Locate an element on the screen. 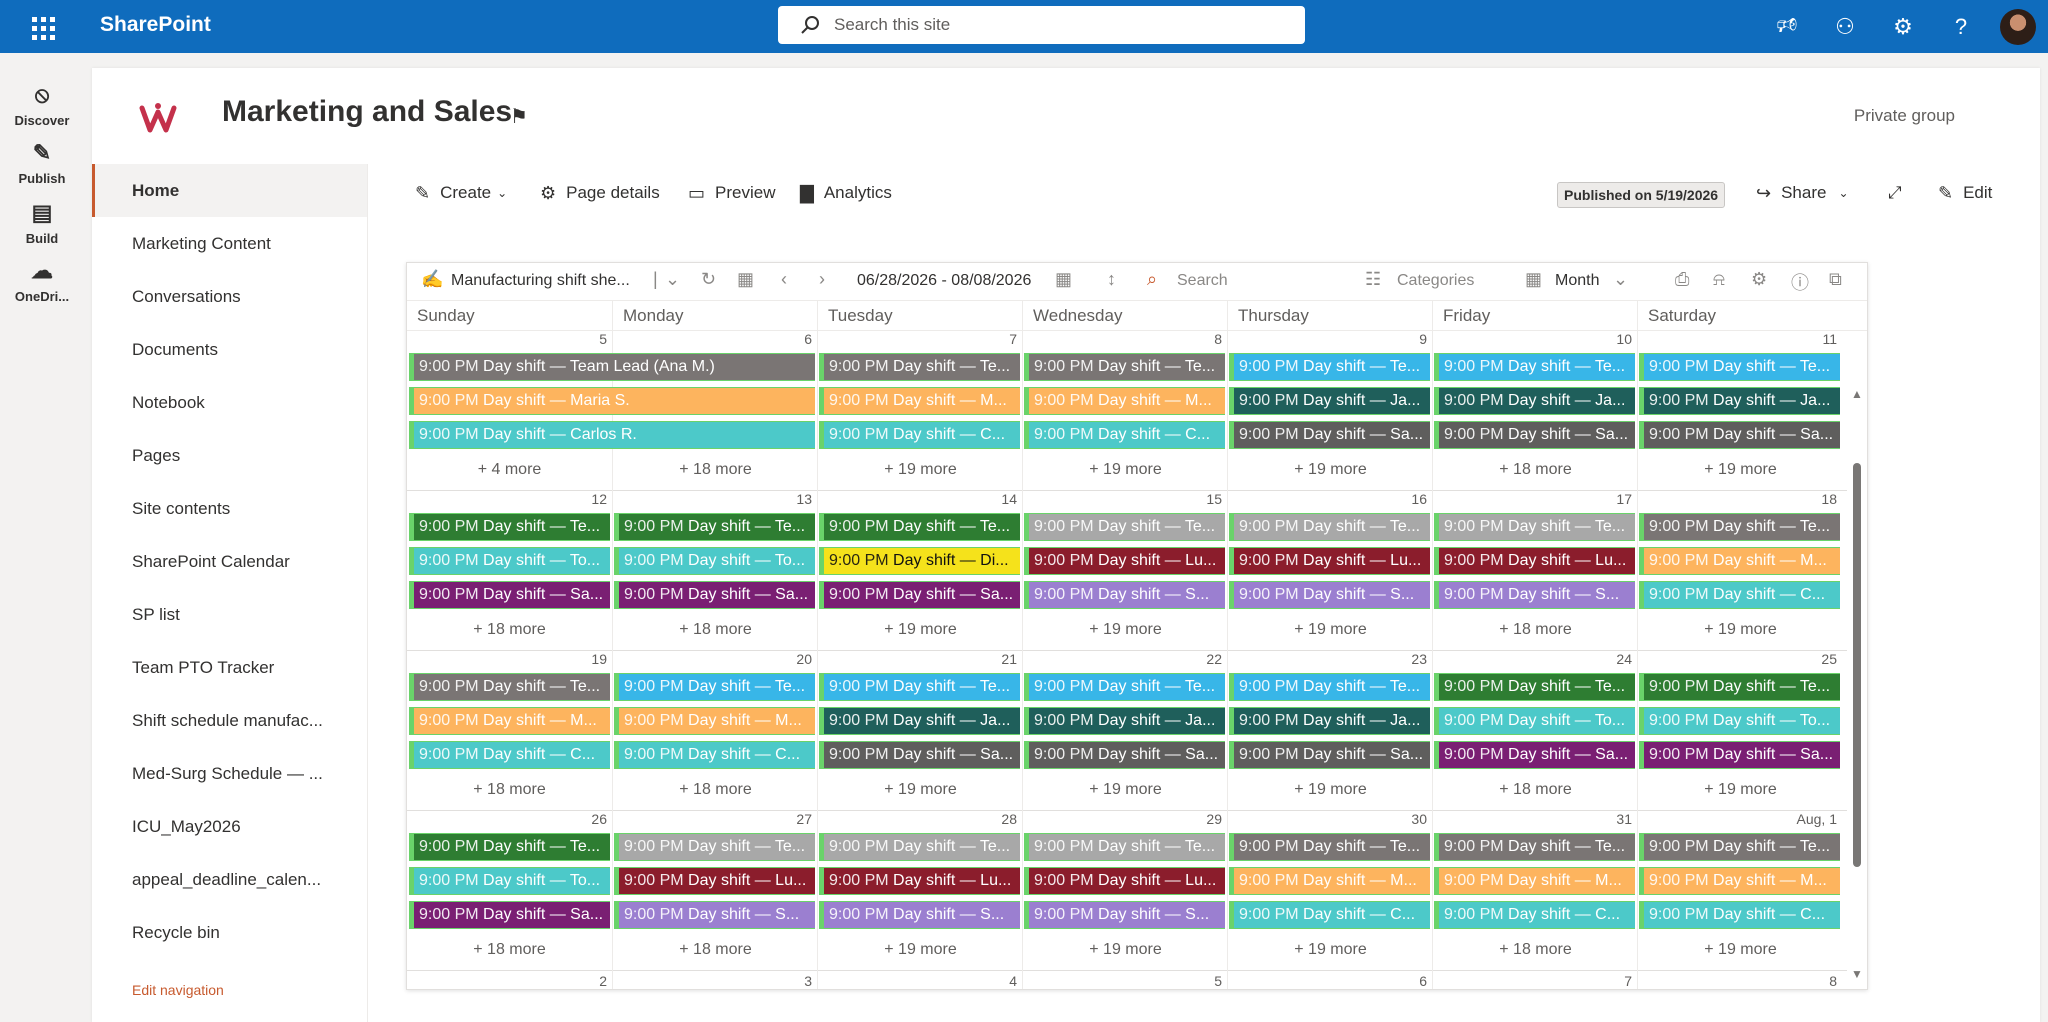  day-number: 7 is located at coordinates (1628, 981).